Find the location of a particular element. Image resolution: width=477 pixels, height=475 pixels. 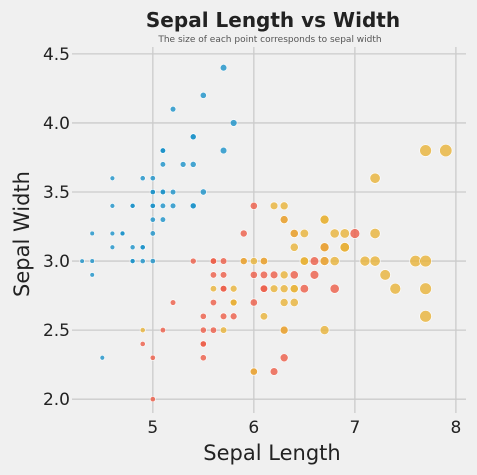

x-tick-label: 5 is located at coordinates (152, 428).